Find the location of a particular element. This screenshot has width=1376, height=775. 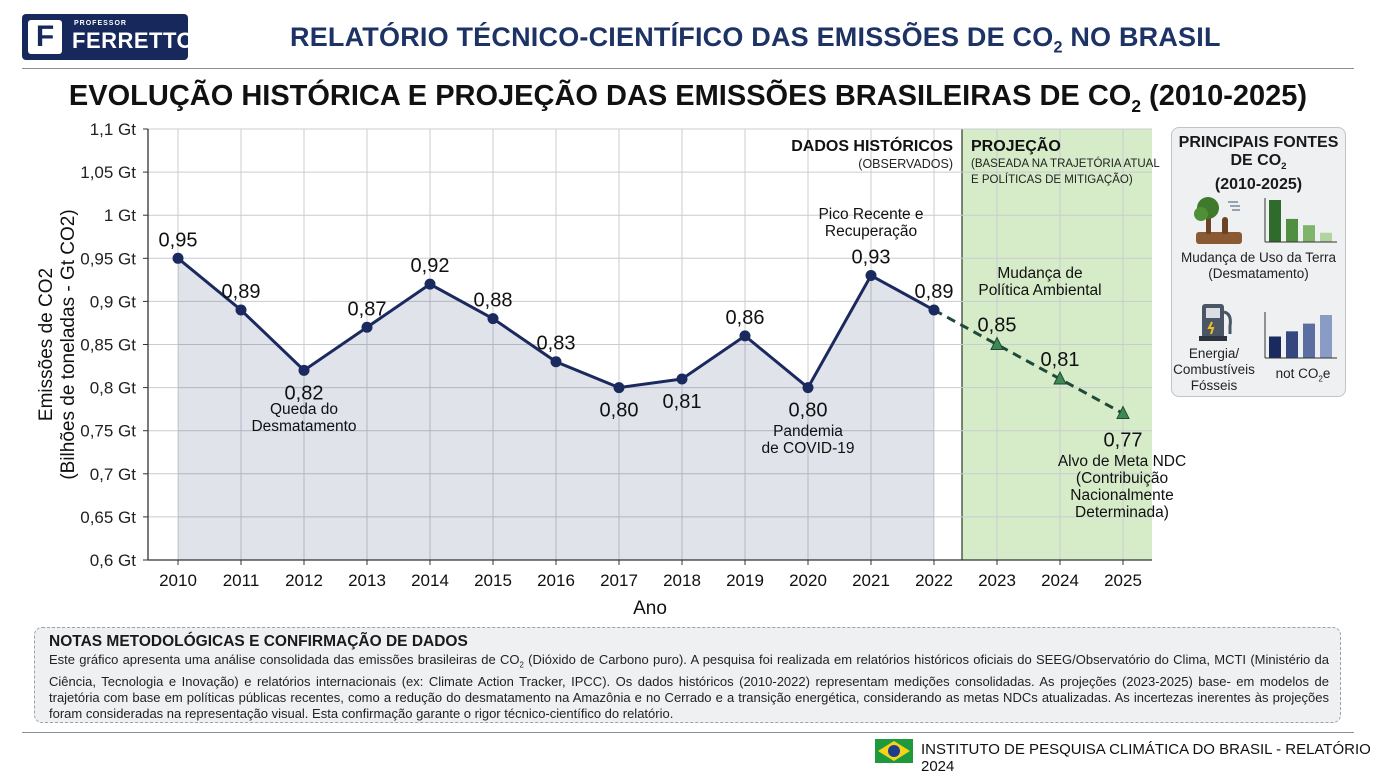

chart-annotation: Desmatamento is located at coordinates (303, 426).